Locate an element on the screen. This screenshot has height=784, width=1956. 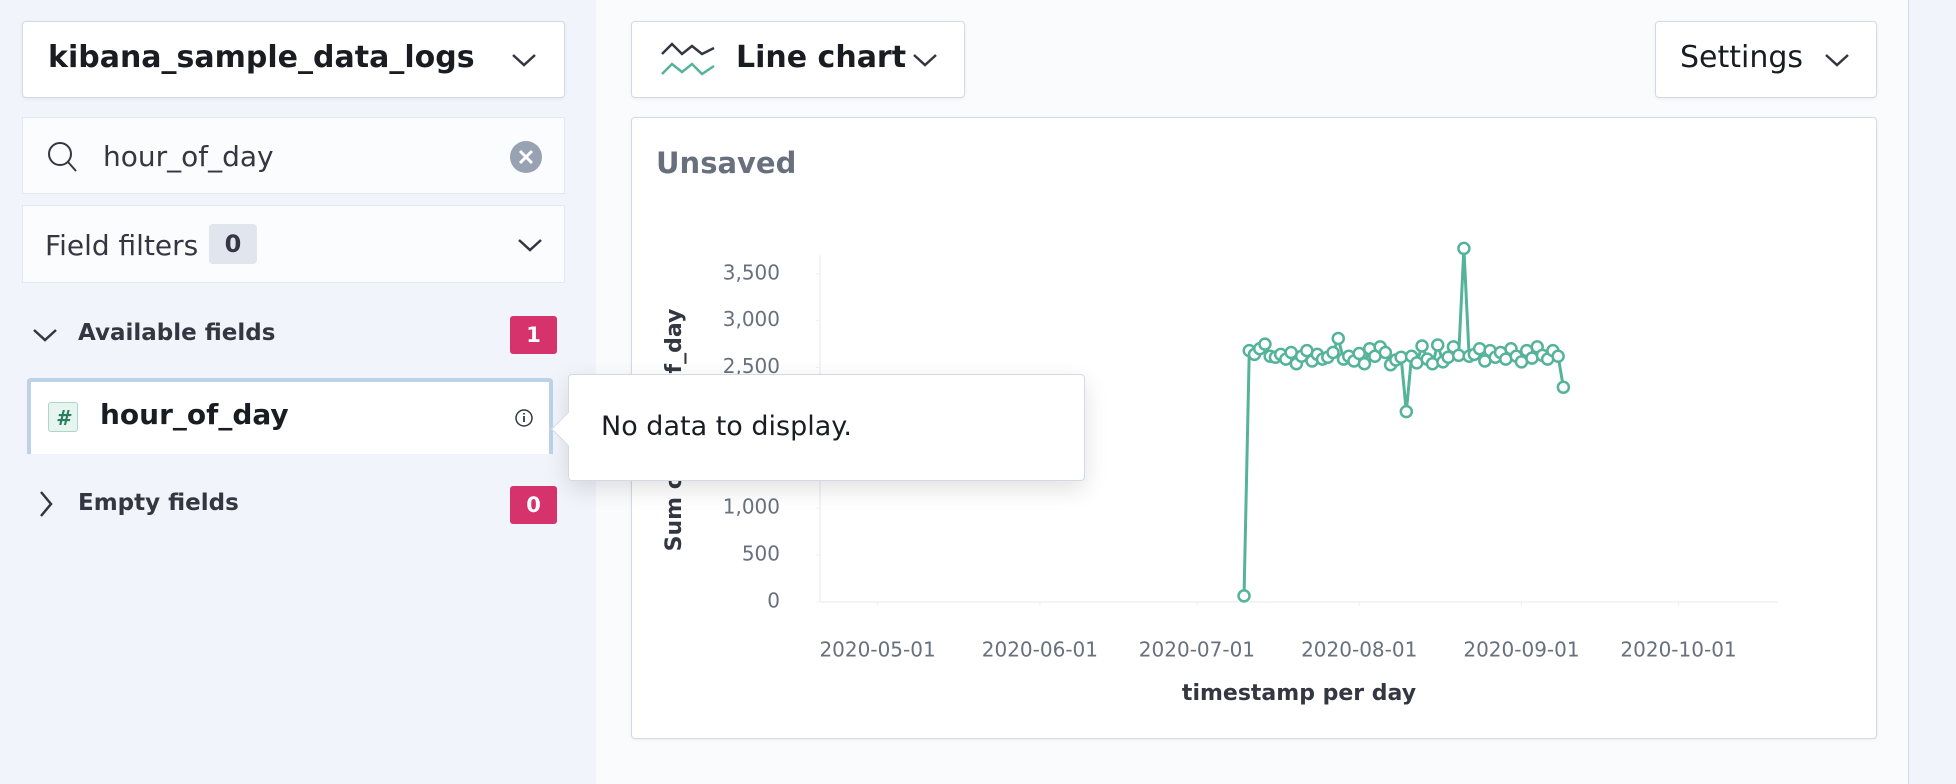
data-line is located at coordinates (1403, 422).